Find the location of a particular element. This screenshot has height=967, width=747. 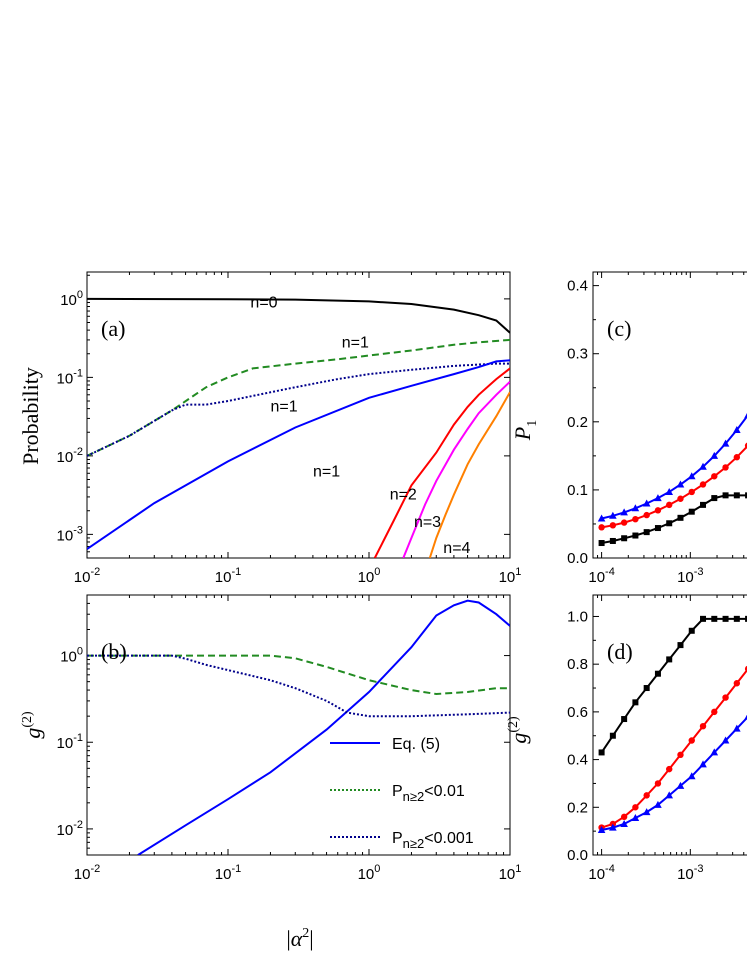

x-tick-label: 10⁻³ is located at coordinates (690, 873).